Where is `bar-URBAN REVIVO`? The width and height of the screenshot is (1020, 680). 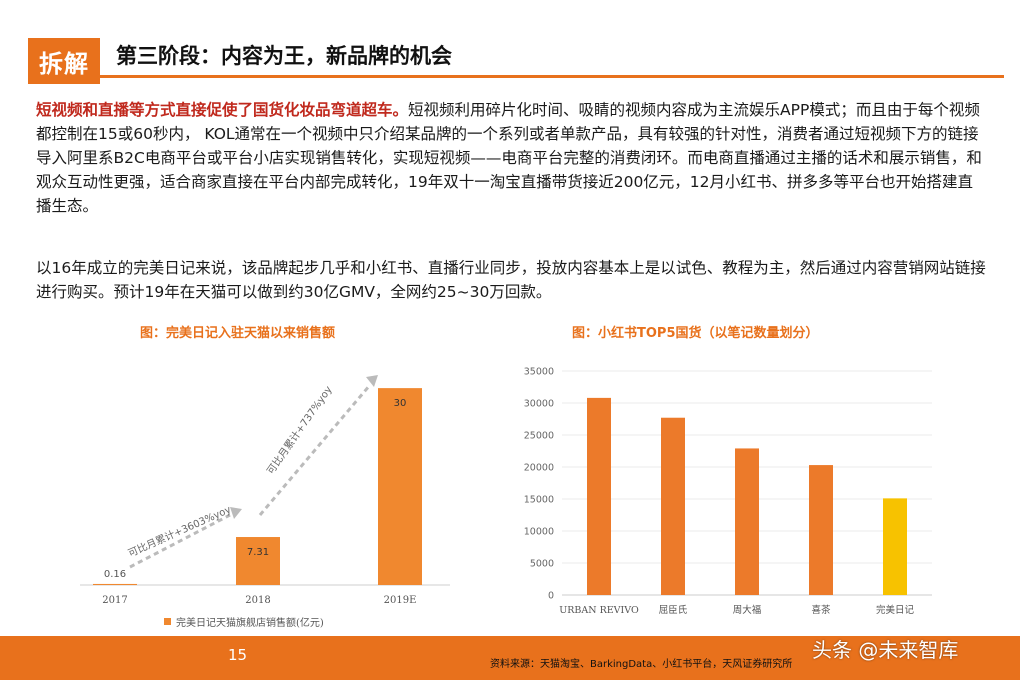 bar-URBAN REVIVO is located at coordinates (599, 496).